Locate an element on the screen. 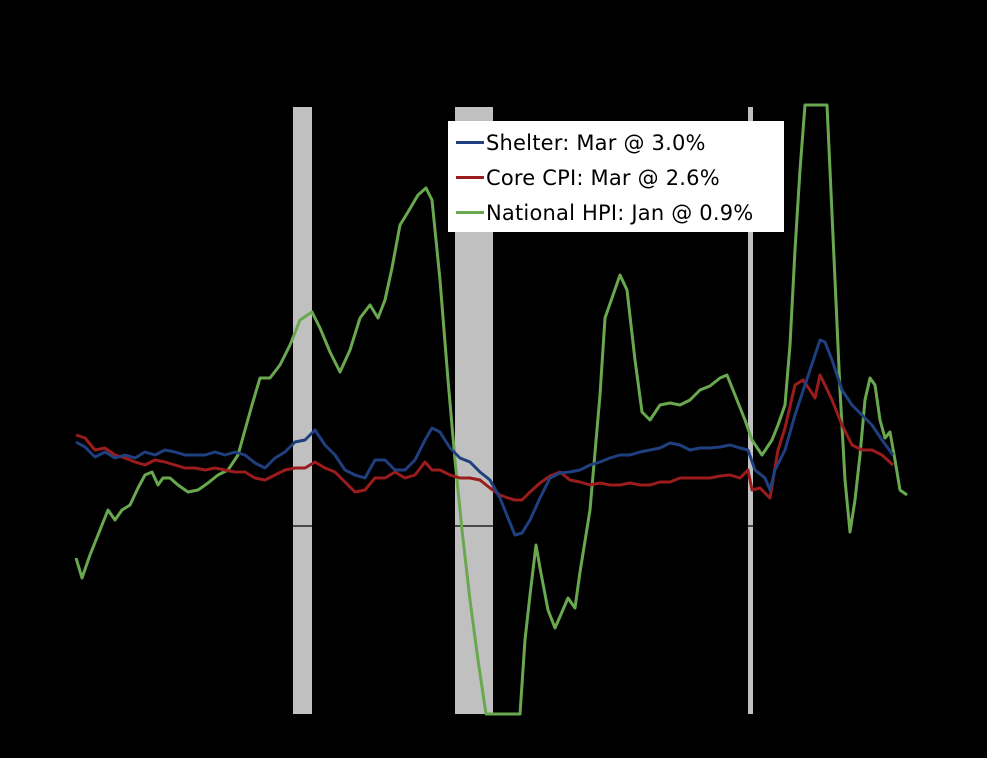 The image size is (987, 758). shelter-line-swatch-icon is located at coordinates (470, 142).